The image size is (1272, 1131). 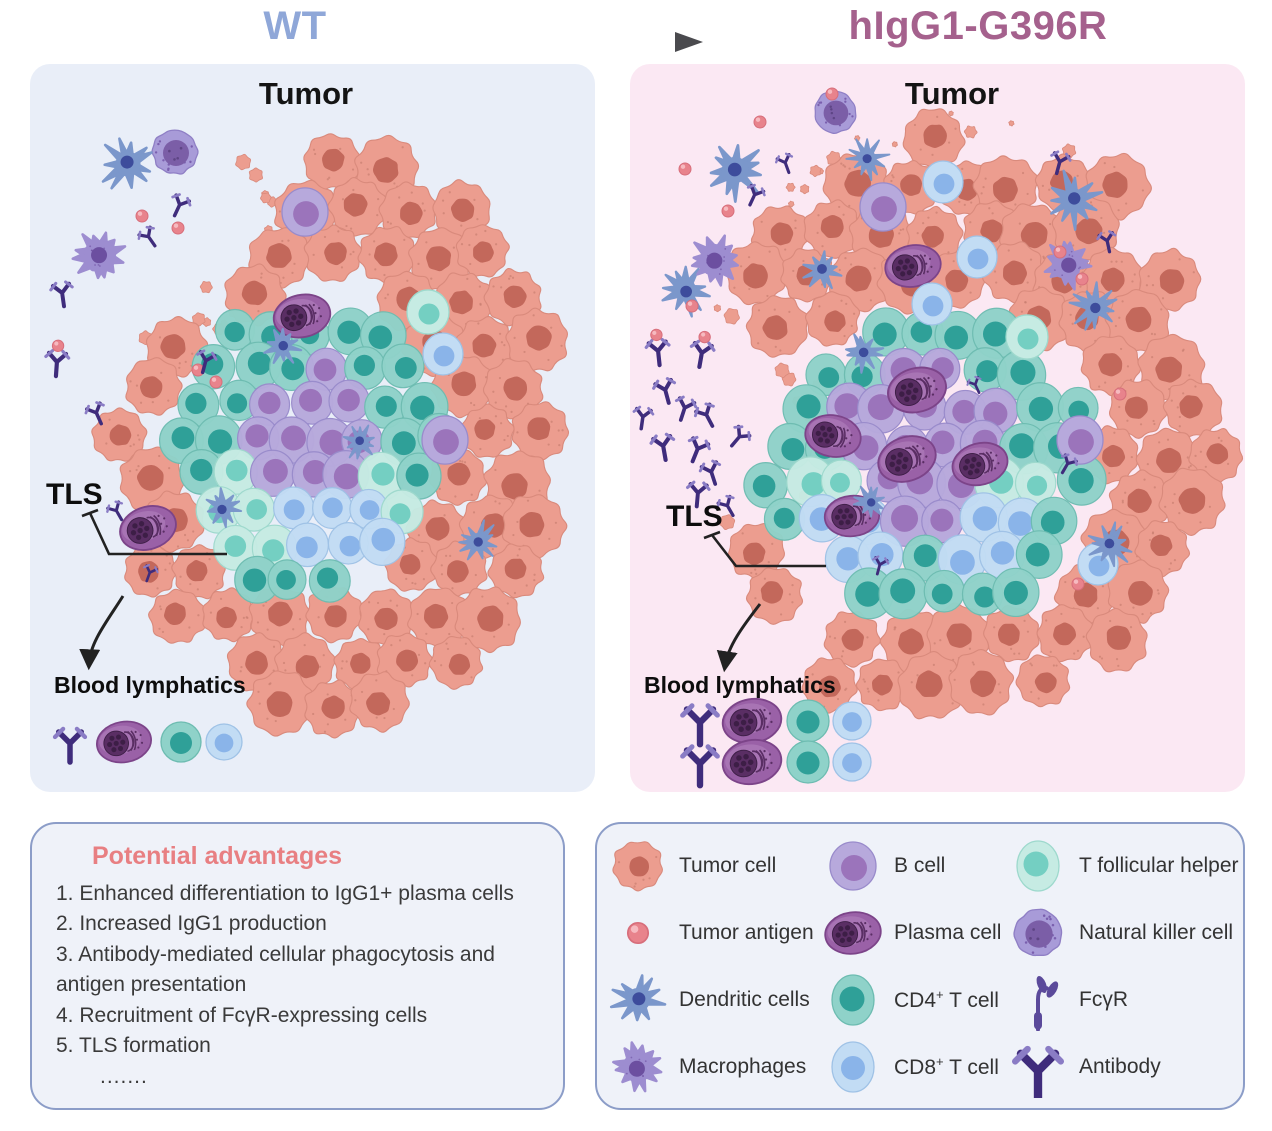 What do you see at coordinates (853, 1067) in the screenshot?
I see `cd8-t-cell-icon` at bounding box center [853, 1067].